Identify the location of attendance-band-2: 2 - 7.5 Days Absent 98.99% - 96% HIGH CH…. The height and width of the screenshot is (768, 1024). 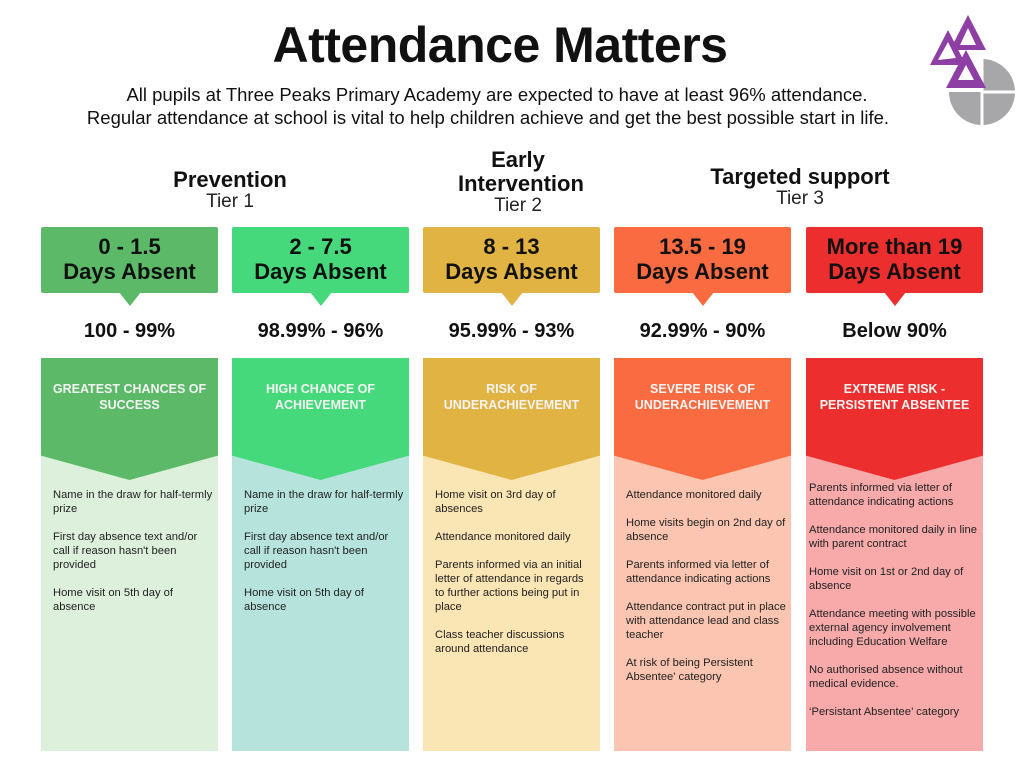
(320, 489).